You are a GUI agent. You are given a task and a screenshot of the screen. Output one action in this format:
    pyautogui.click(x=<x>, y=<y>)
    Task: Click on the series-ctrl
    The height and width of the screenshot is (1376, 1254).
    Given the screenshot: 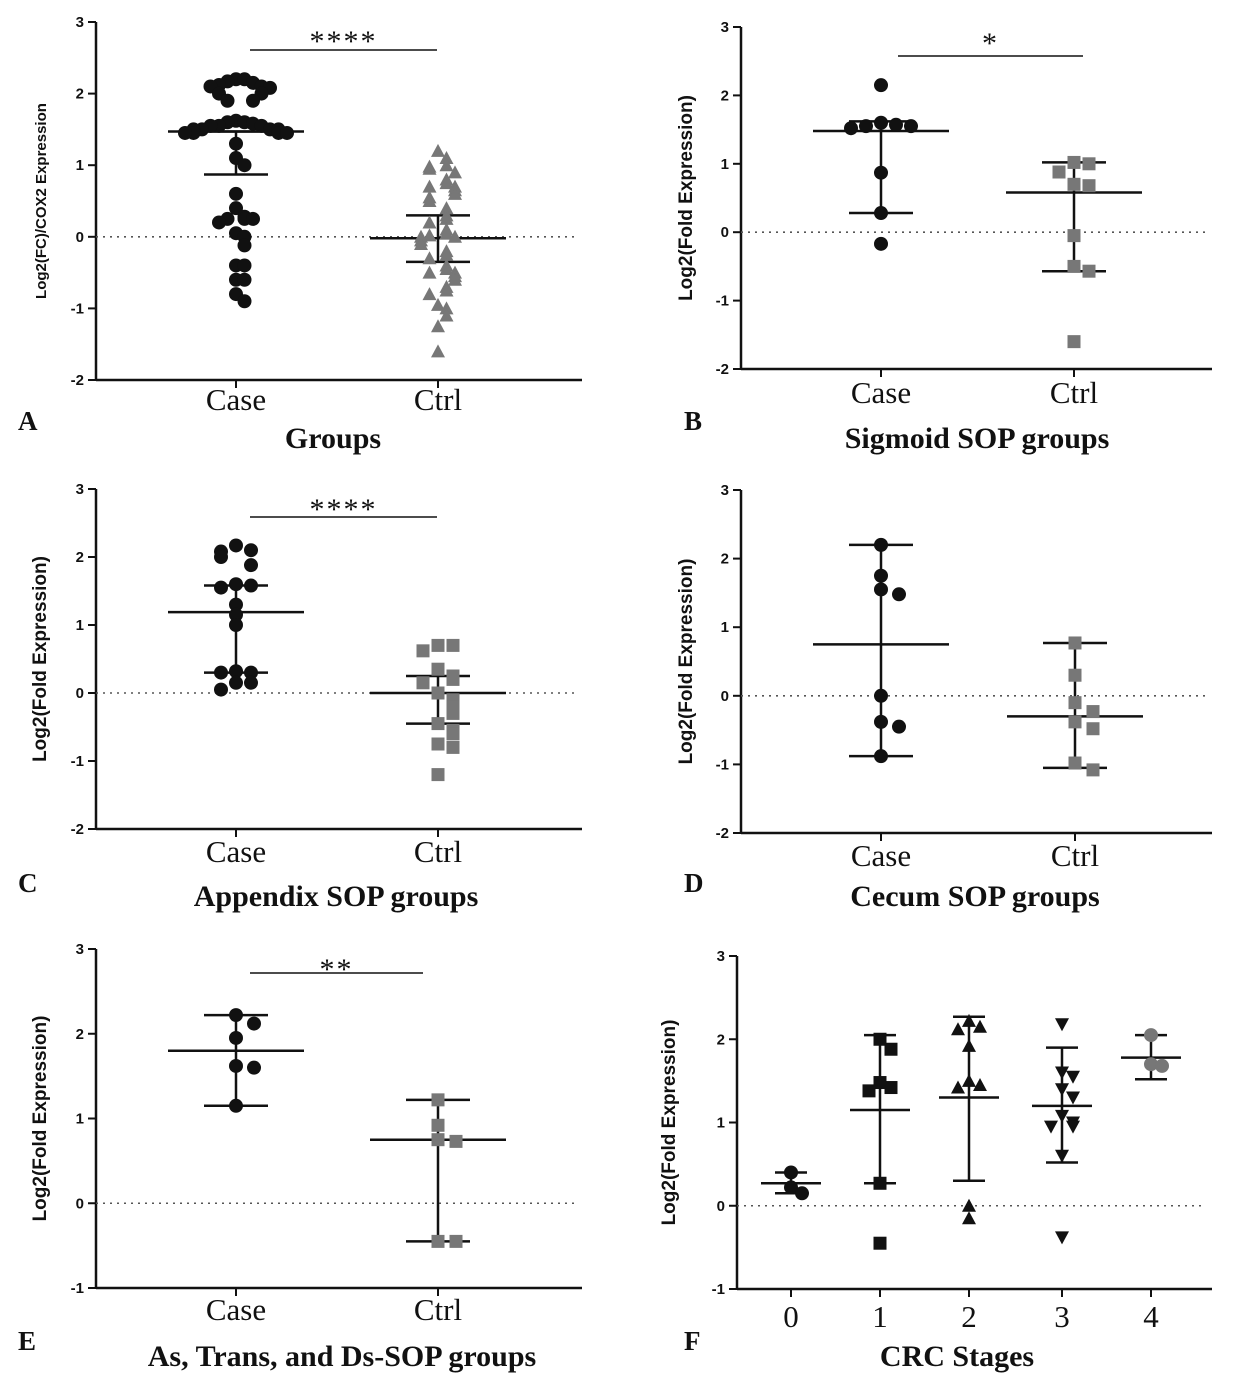 What is the action you would take?
    pyautogui.click(x=1075, y=706)
    